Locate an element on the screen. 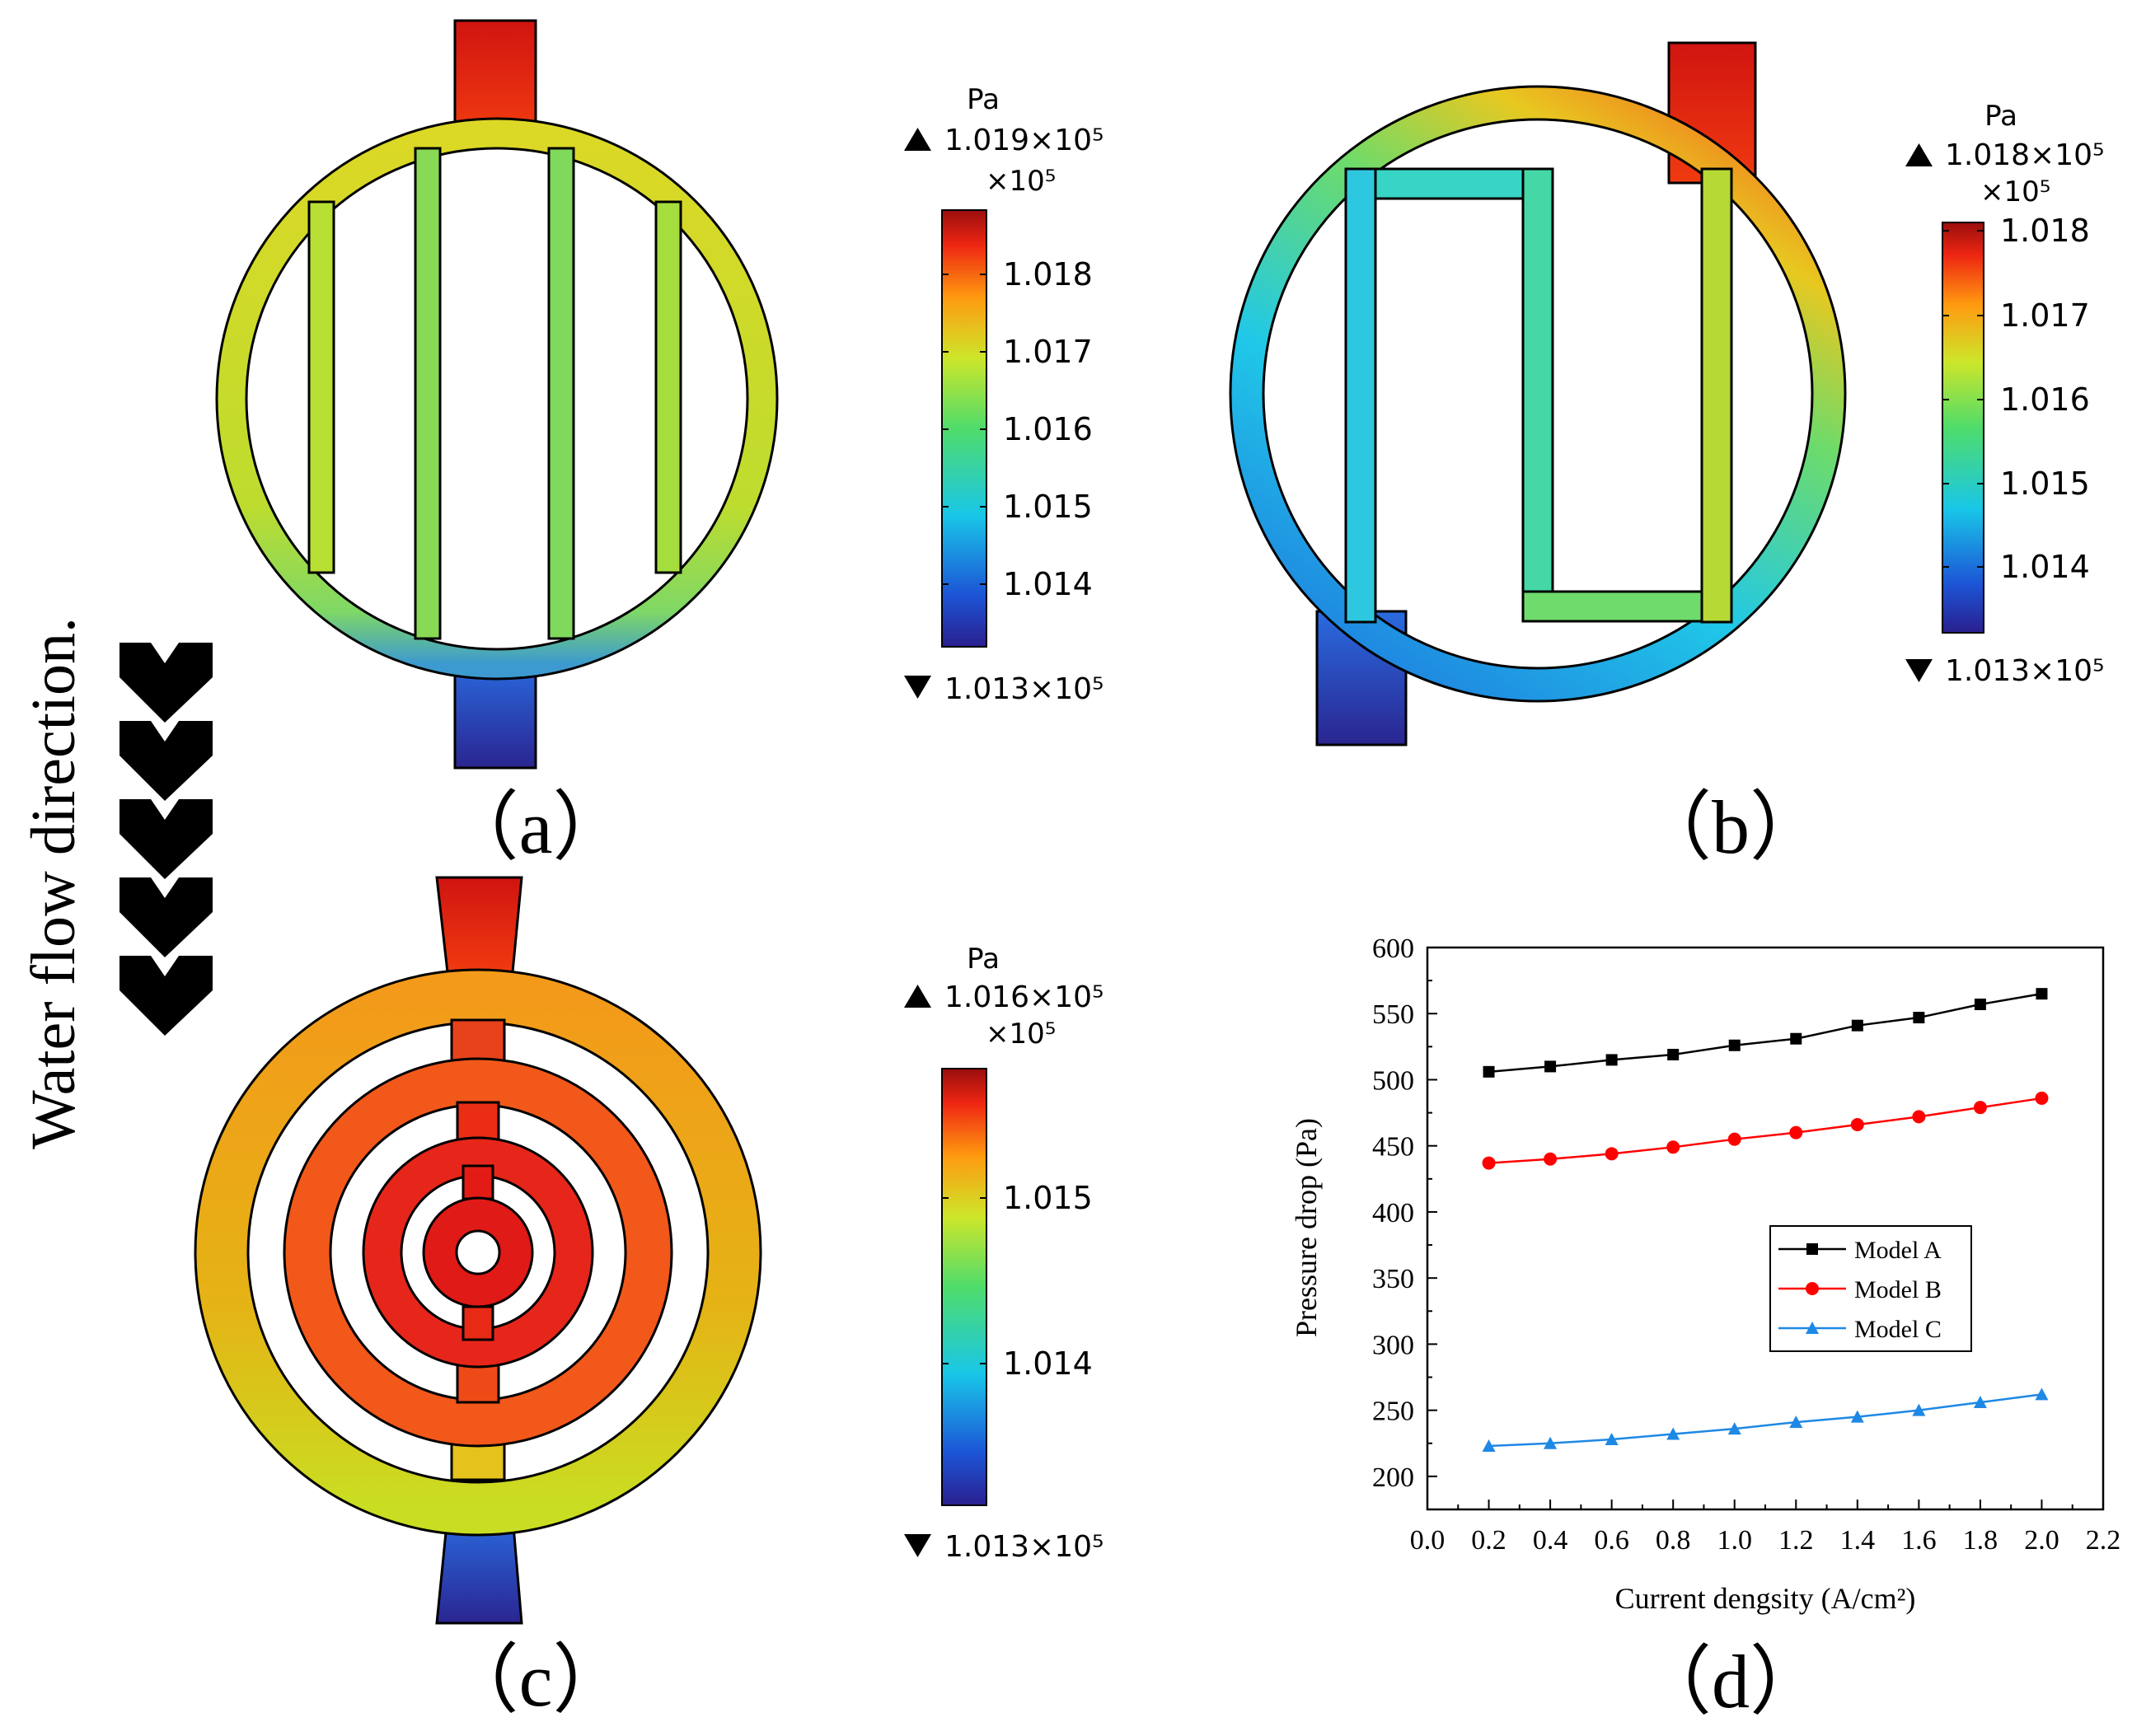  water-flow-indicator: Water flow direction. is located at coordinates (116, 883).